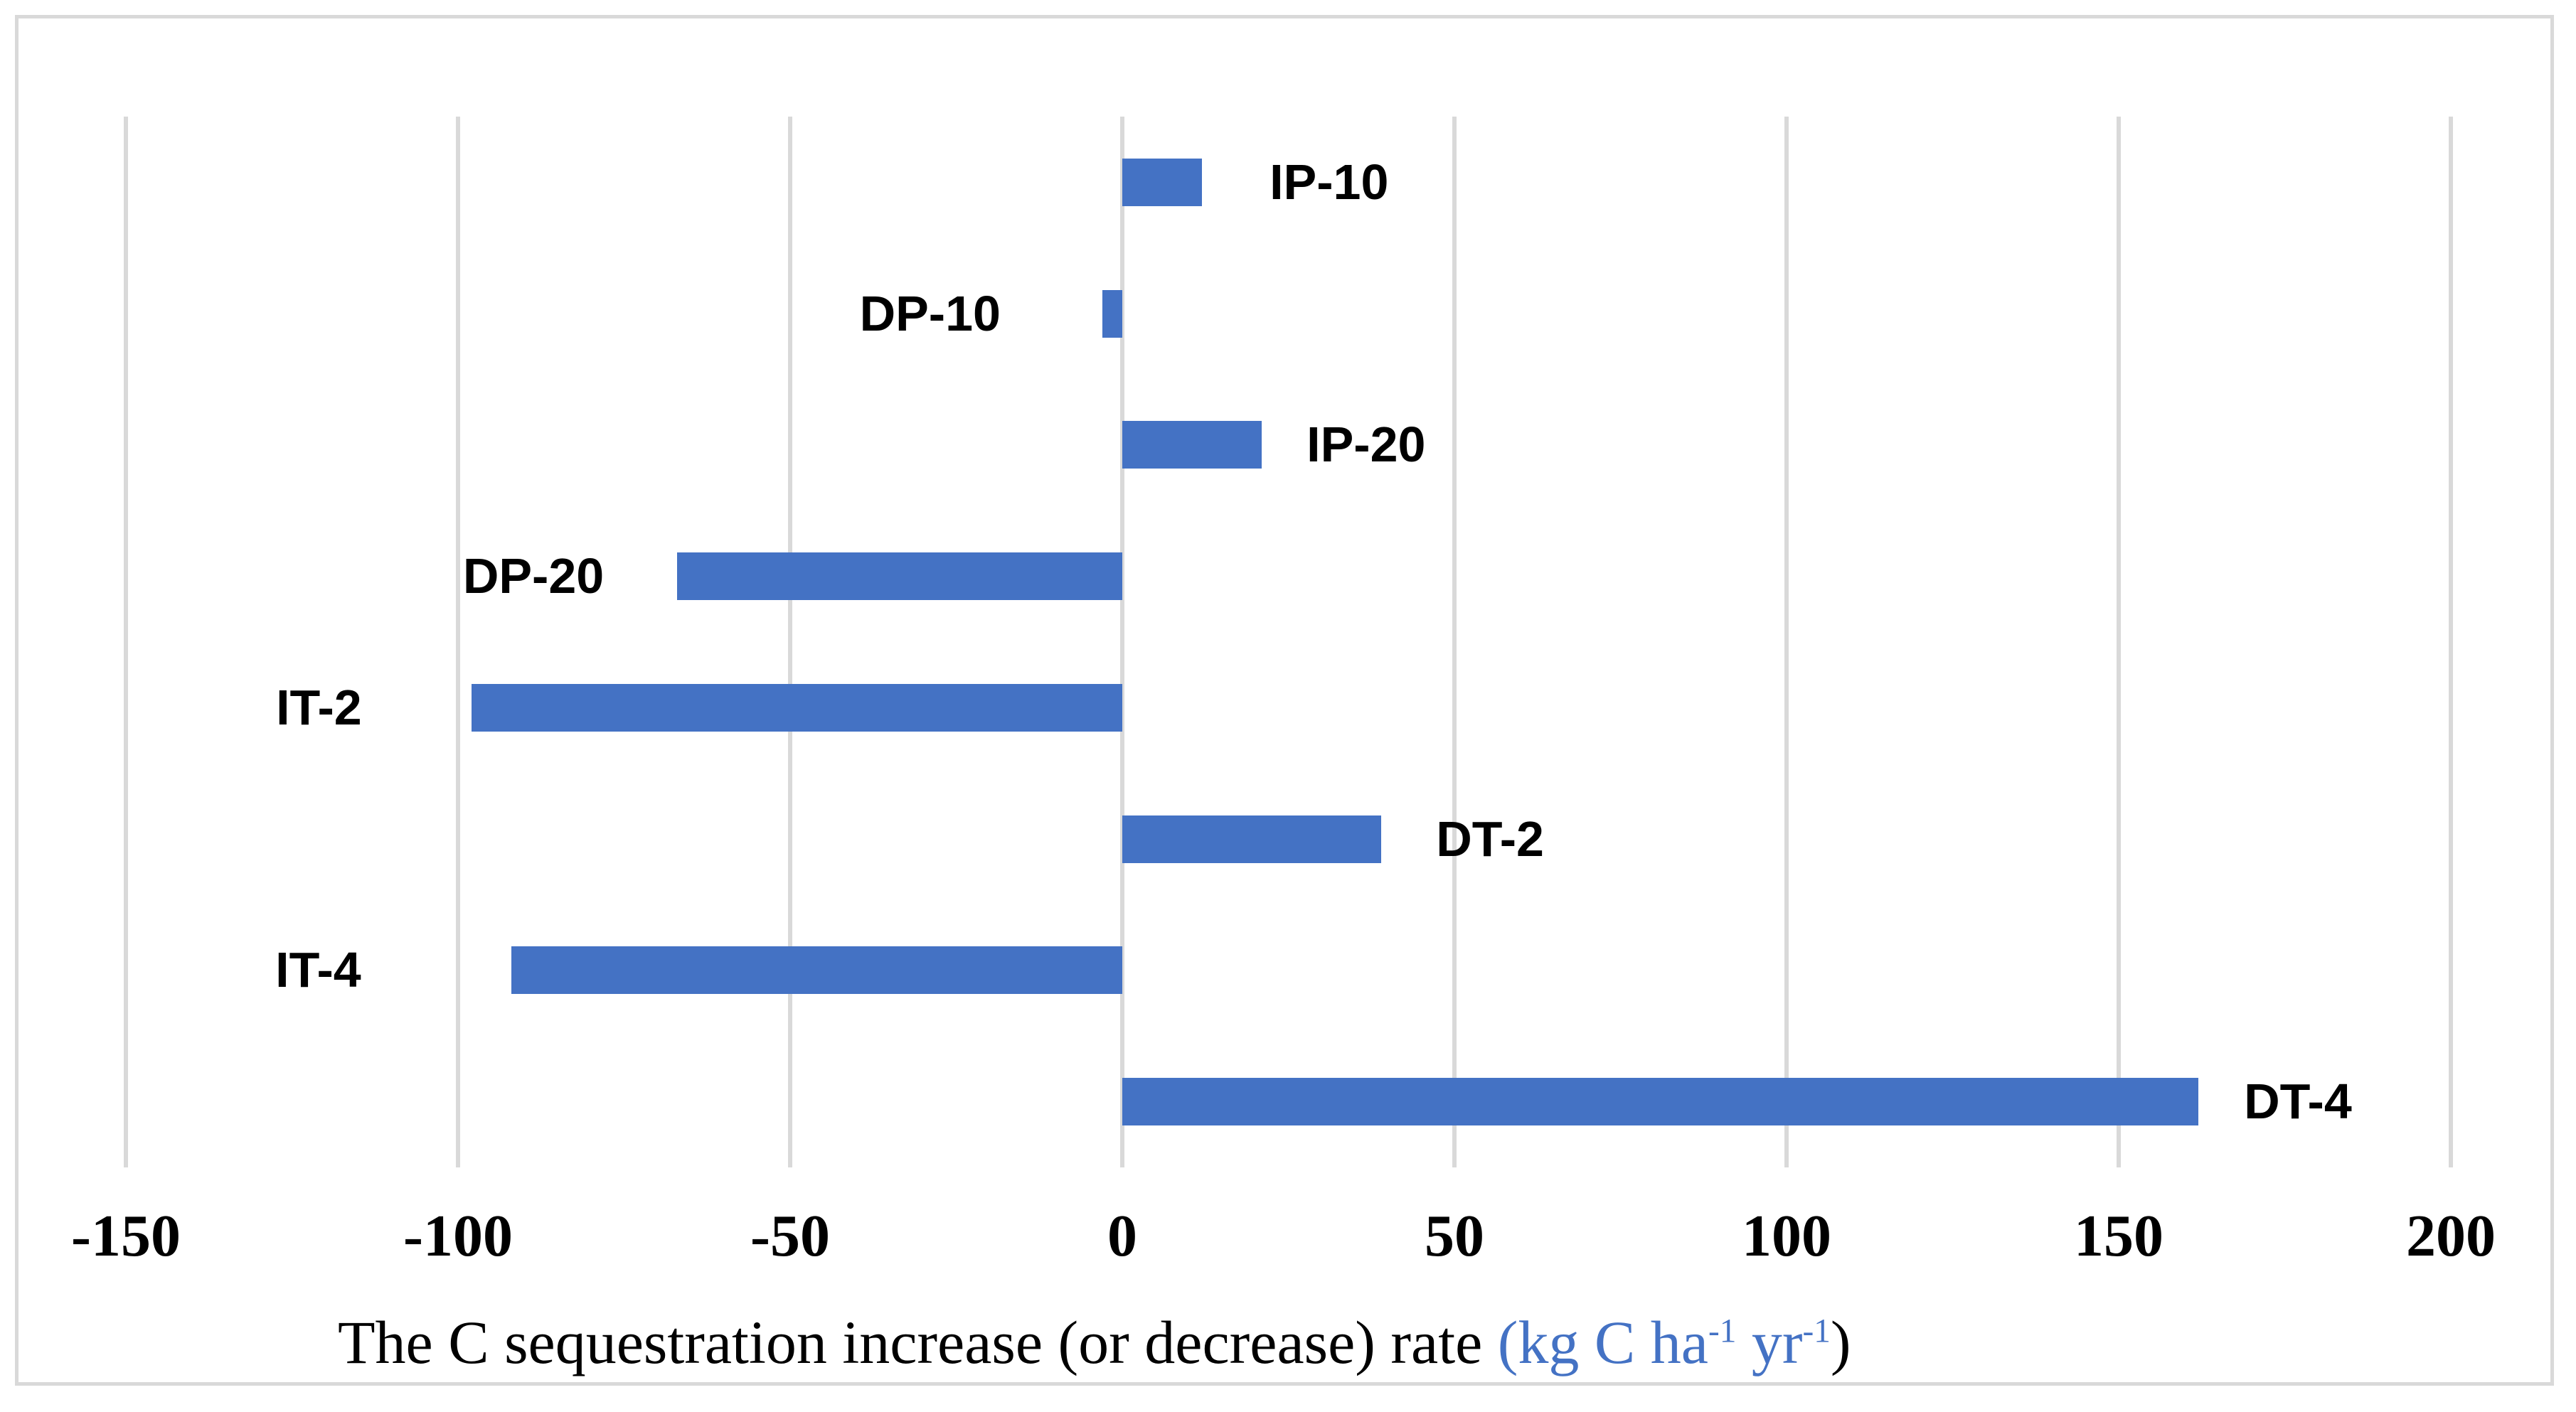  Describe the element at coordinates (1366, 445) in the screenshot. I see `bar-label-ip-20: IP-20` at that location.